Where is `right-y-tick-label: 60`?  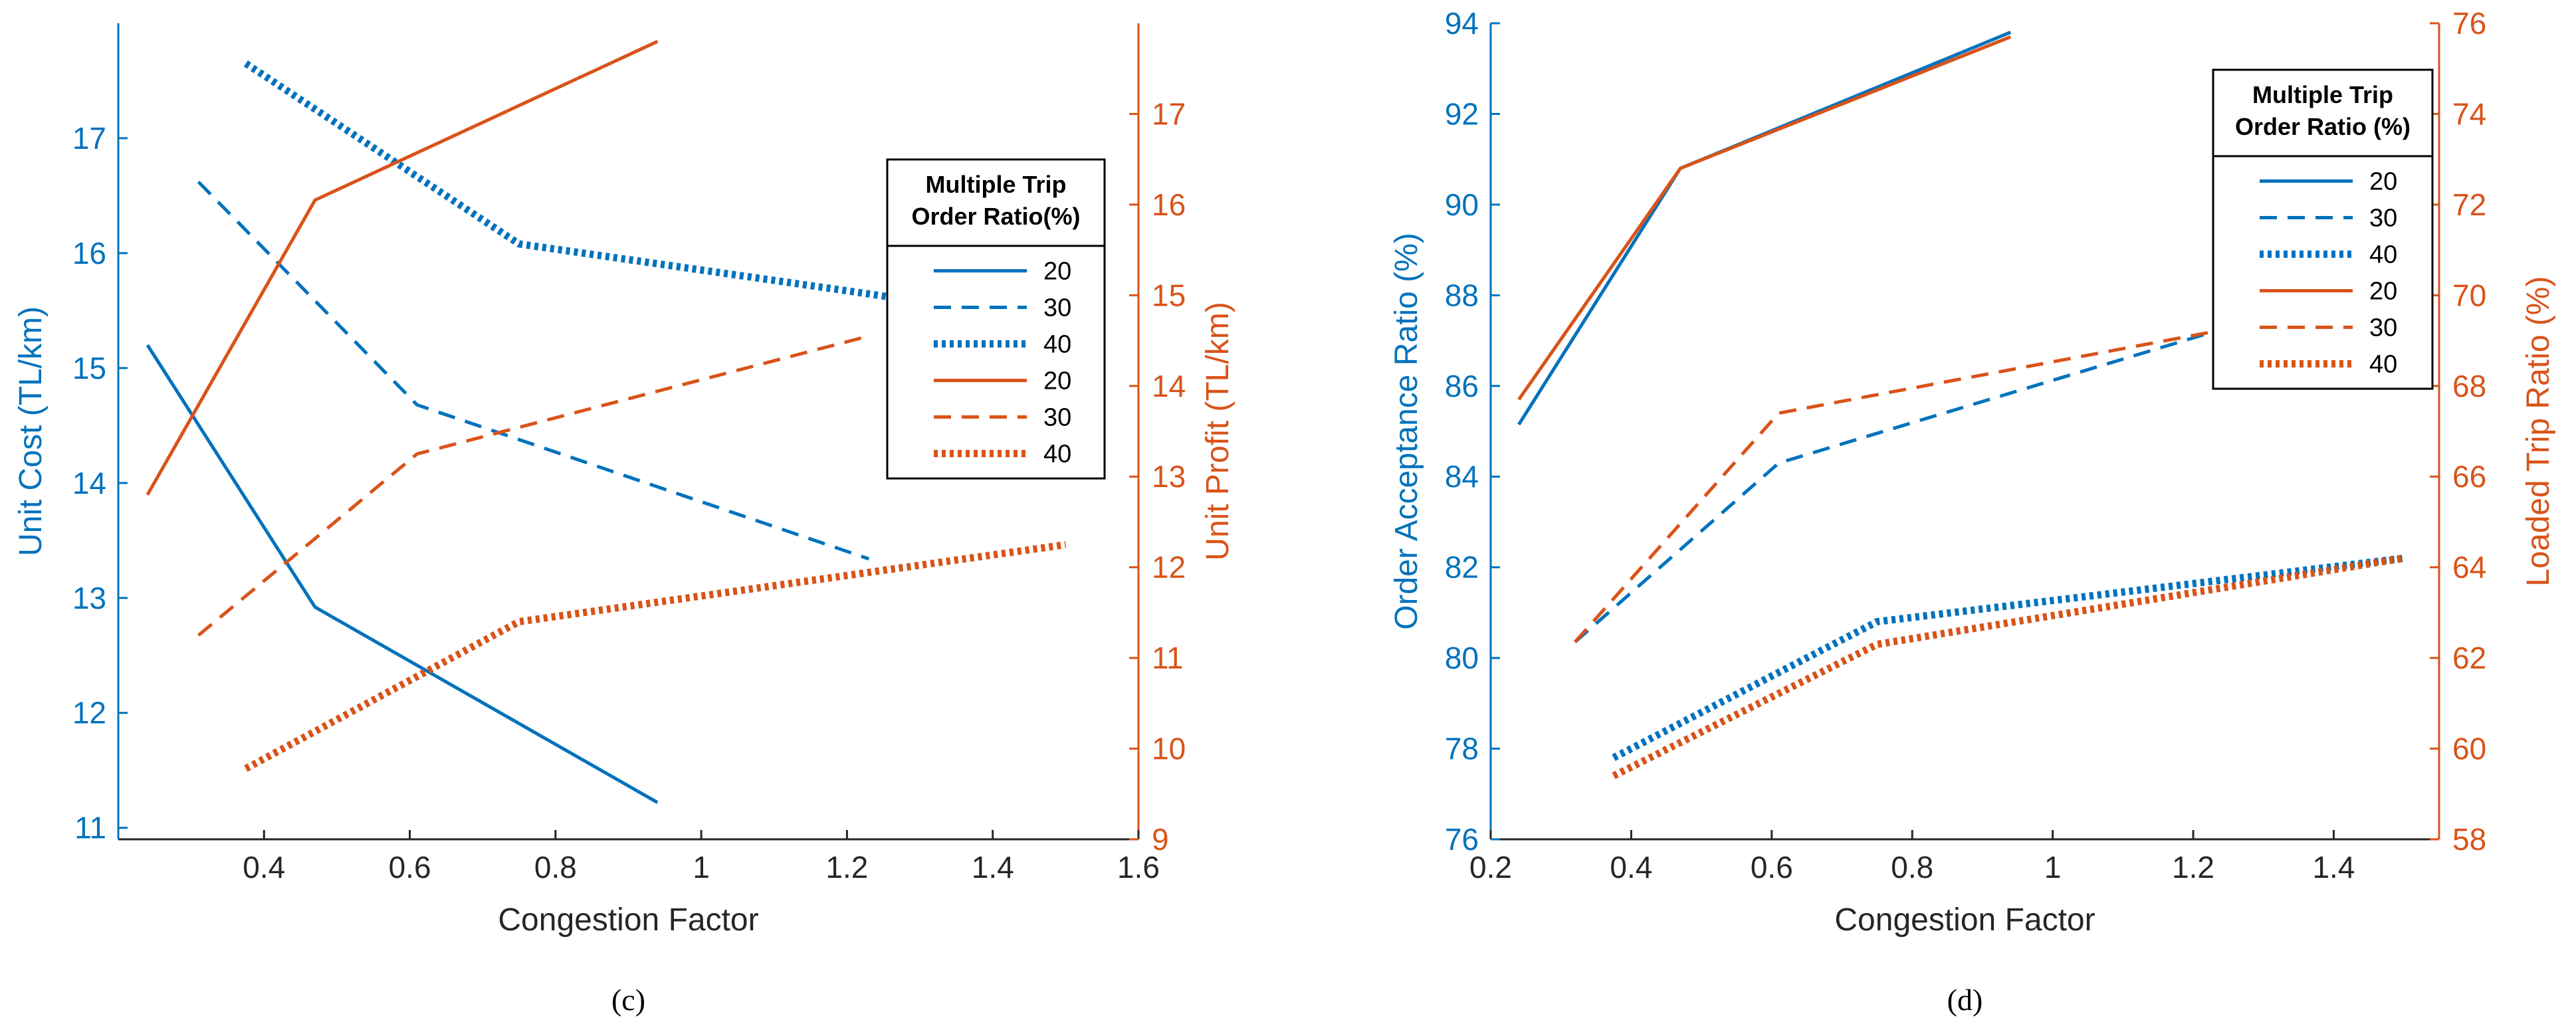 right-y-tick-label: 60 is located at coordinates (2469, 749).